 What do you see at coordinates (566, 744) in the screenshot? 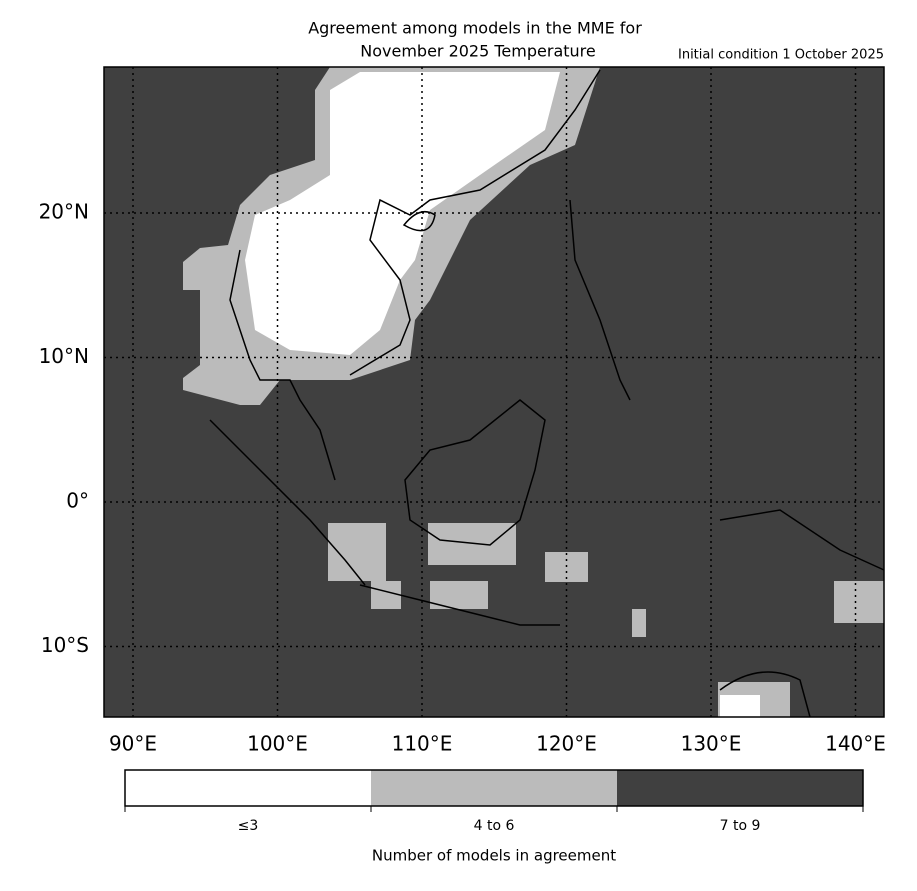
I see `lon-label: 120°E` at bounding box center [566, 744].